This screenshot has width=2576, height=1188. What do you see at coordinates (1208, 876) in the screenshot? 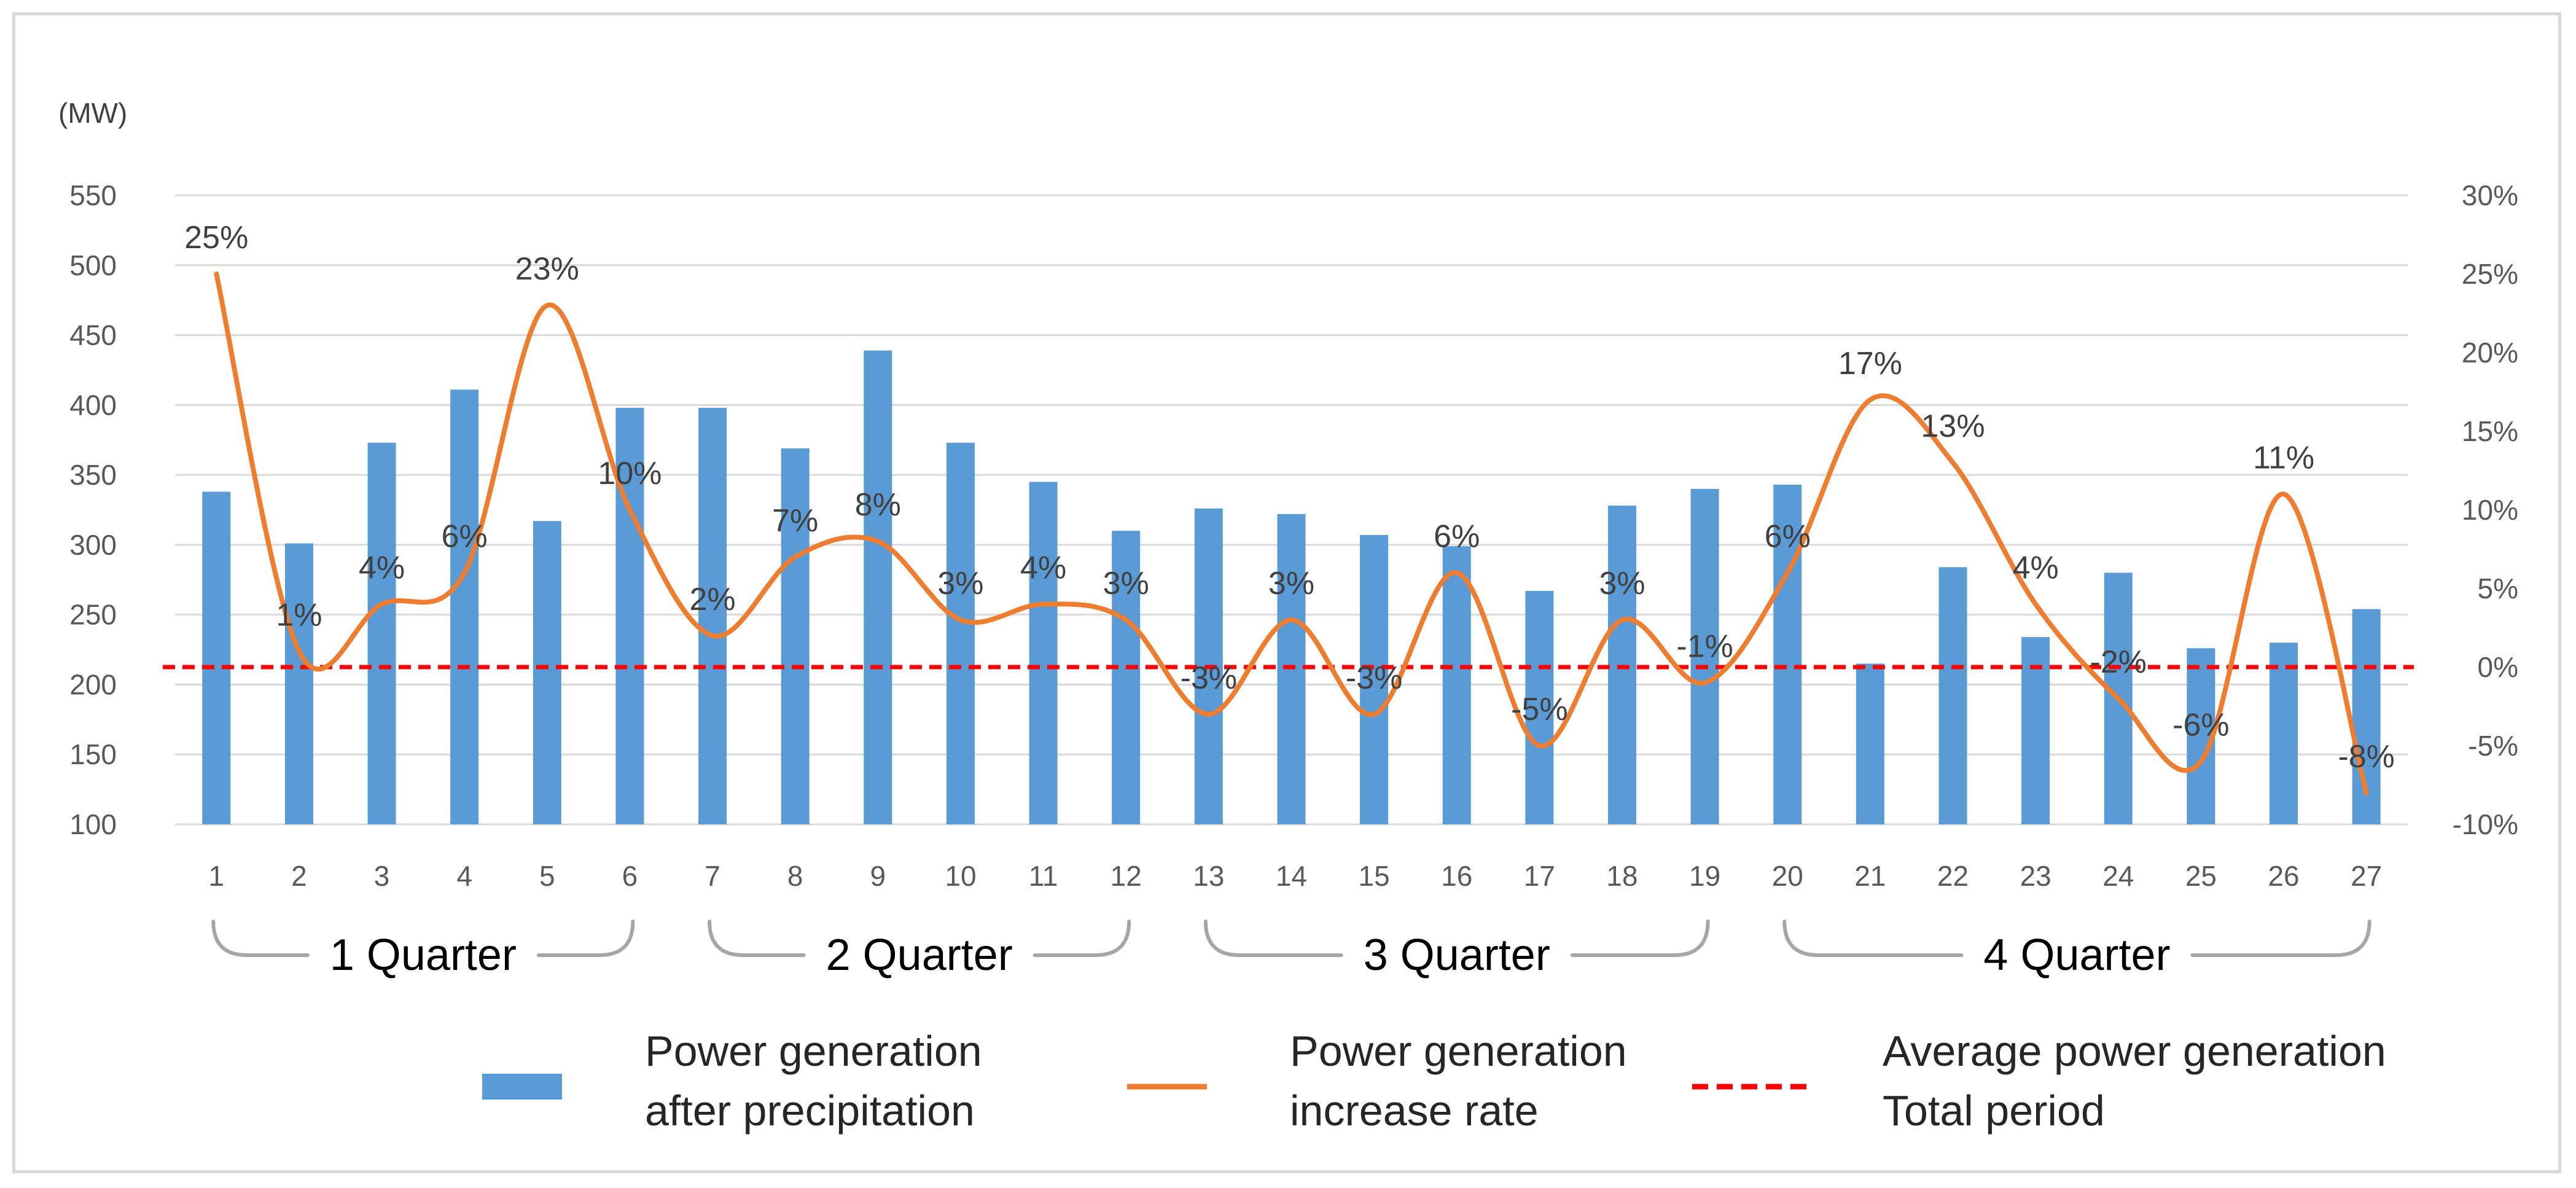
I see `x-tick-label: 13` at bounding box center [1208, 876].